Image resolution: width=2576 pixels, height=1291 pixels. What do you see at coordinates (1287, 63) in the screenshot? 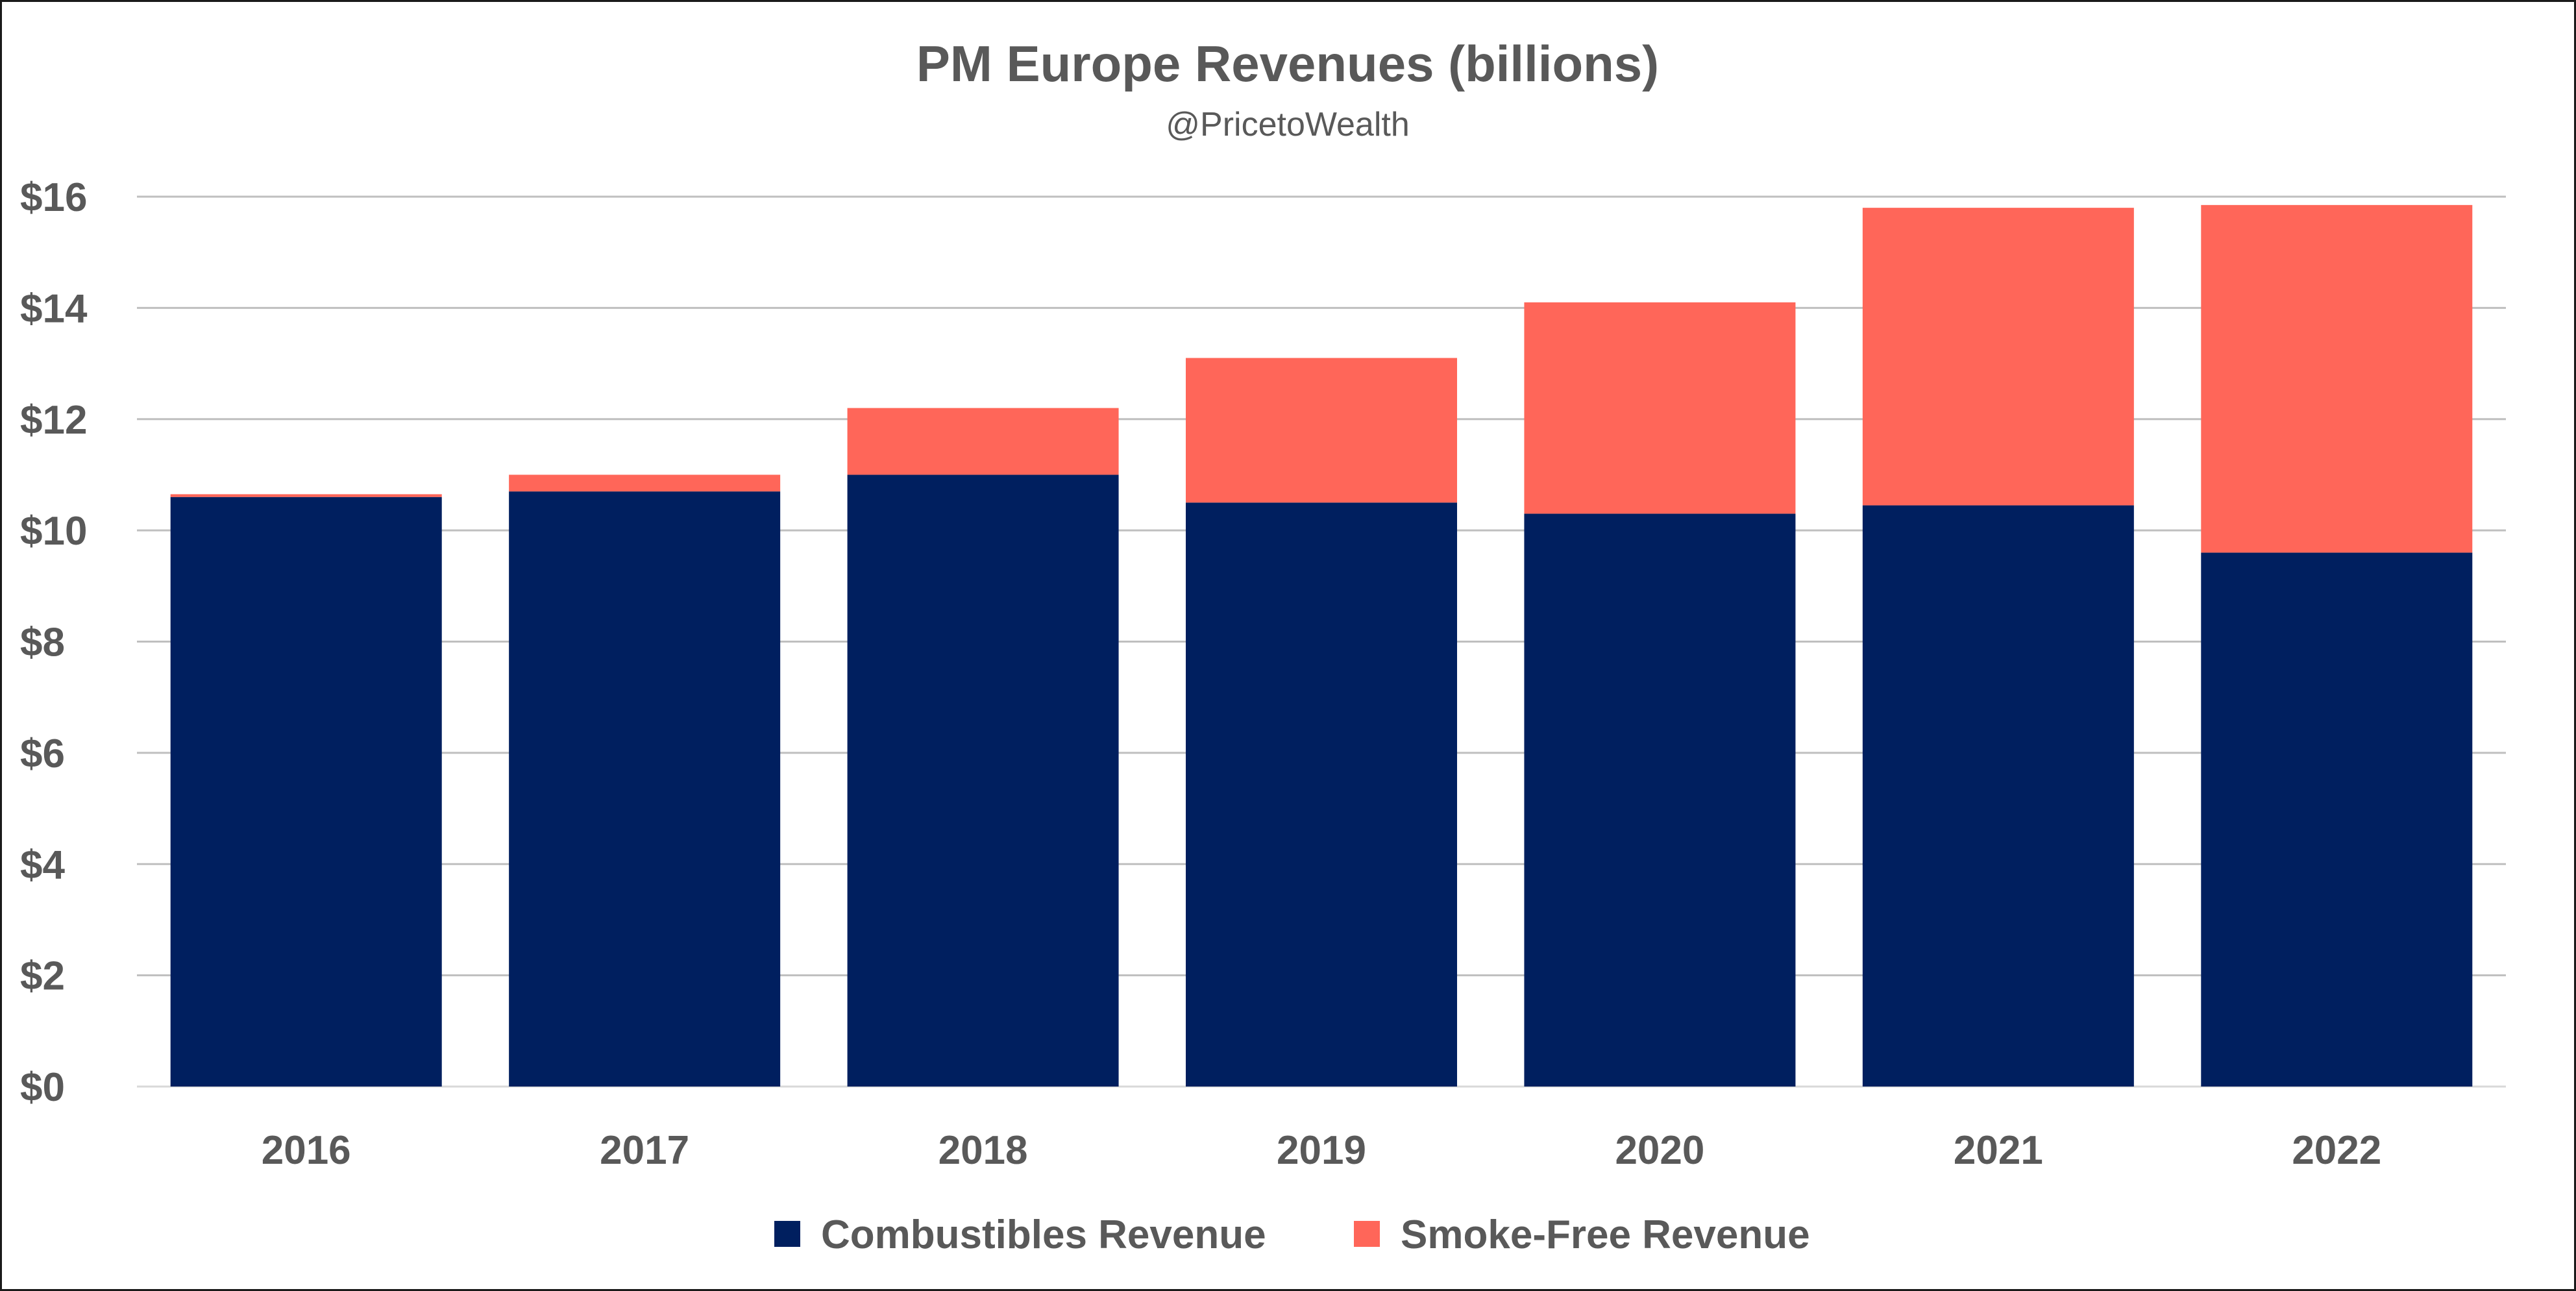
I see `chart-title: PM Europe Revenues (billions)` at bounding box center [1287, 63].